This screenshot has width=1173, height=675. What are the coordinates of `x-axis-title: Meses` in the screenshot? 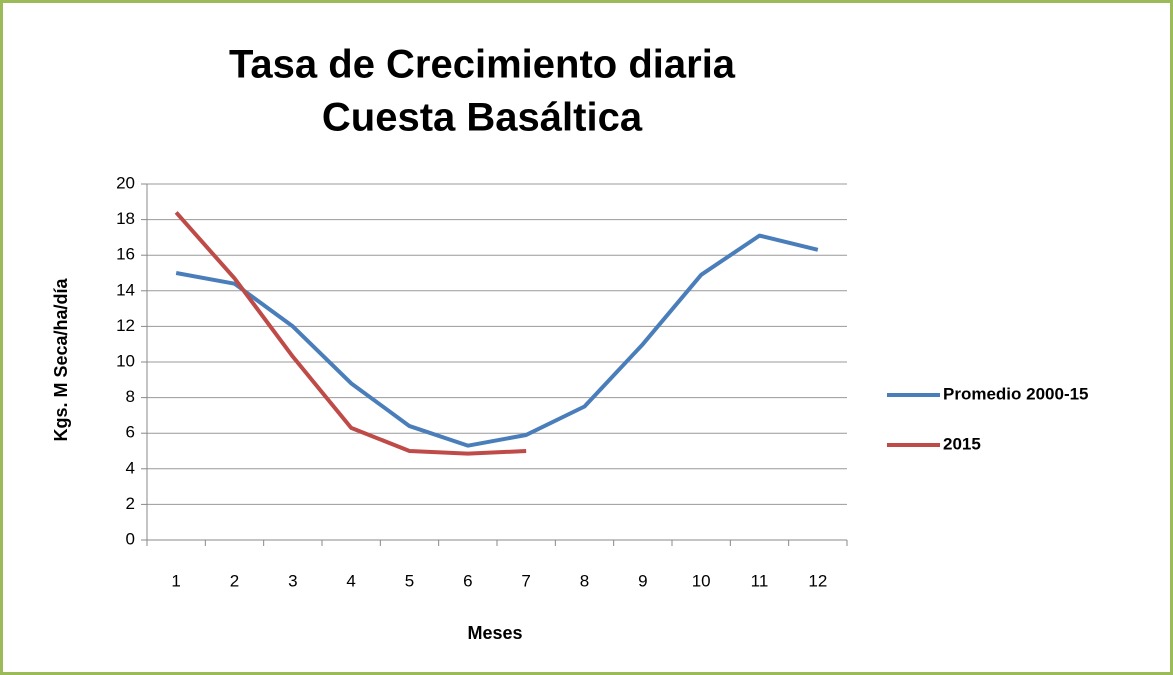 It's located at (494, 633).